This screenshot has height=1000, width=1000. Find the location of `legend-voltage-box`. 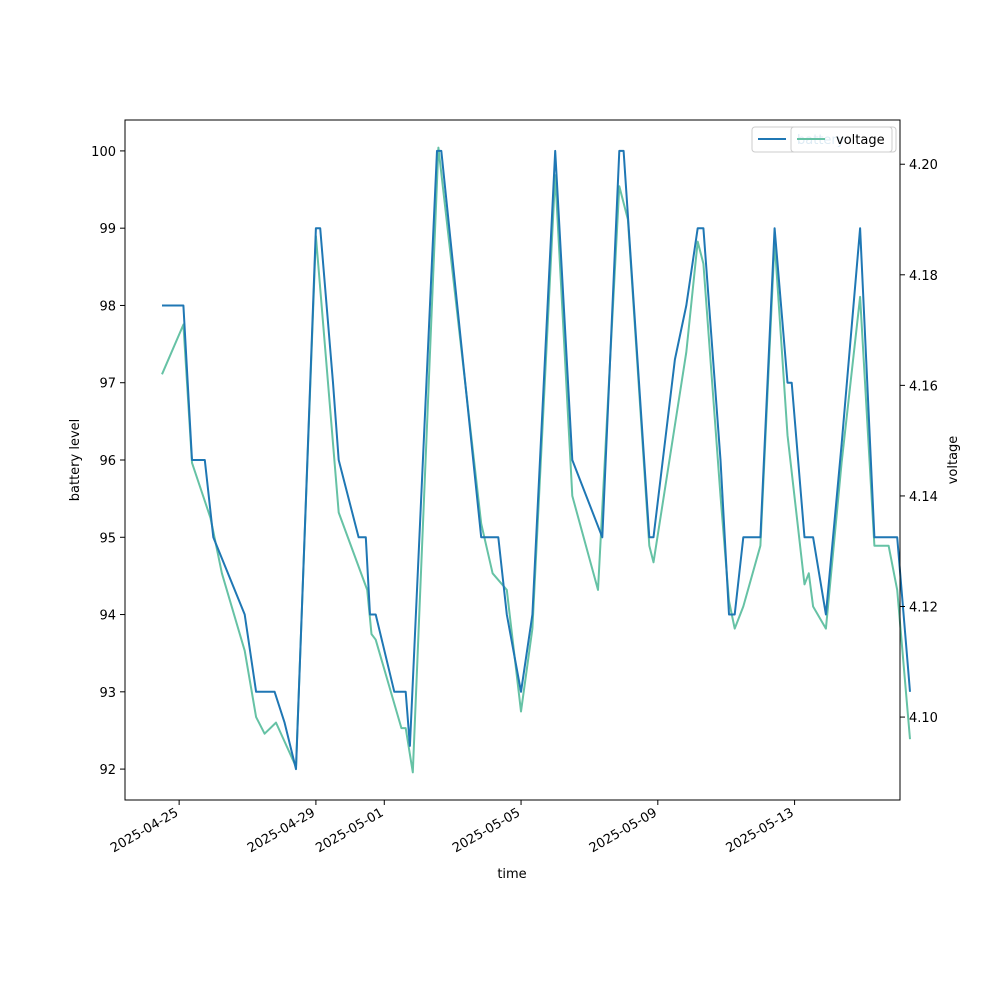

legend-voltage-box is located at coordinates (841, 139).